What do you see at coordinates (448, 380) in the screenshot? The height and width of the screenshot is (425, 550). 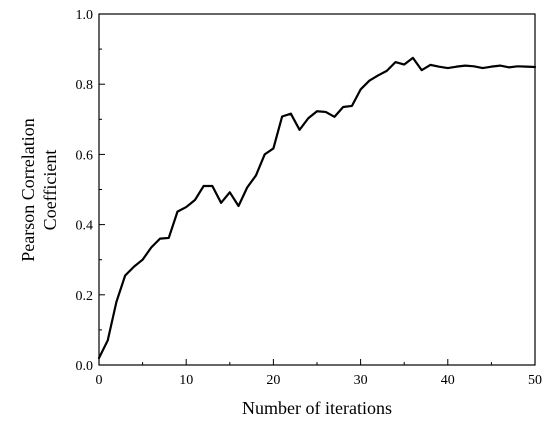 I see `x-tick-label: 40` at bounding box center [448, 380].